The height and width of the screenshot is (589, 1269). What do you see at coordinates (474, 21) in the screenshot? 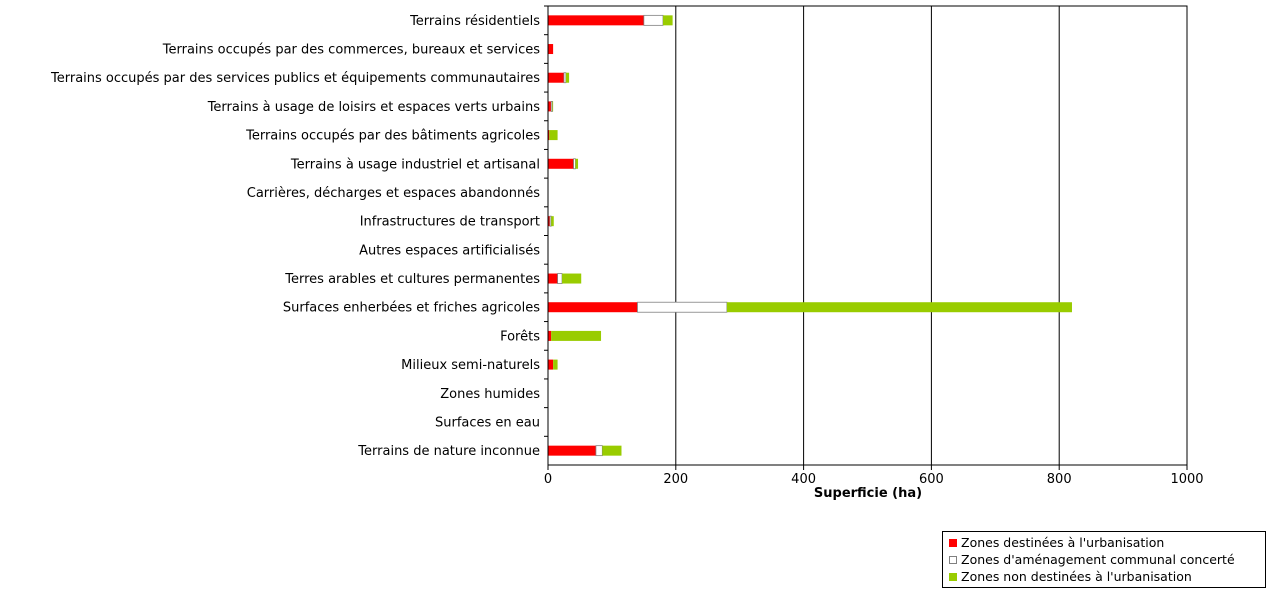
I see `category-label: Terrains résidentiels` at bounding box center [474, 21].